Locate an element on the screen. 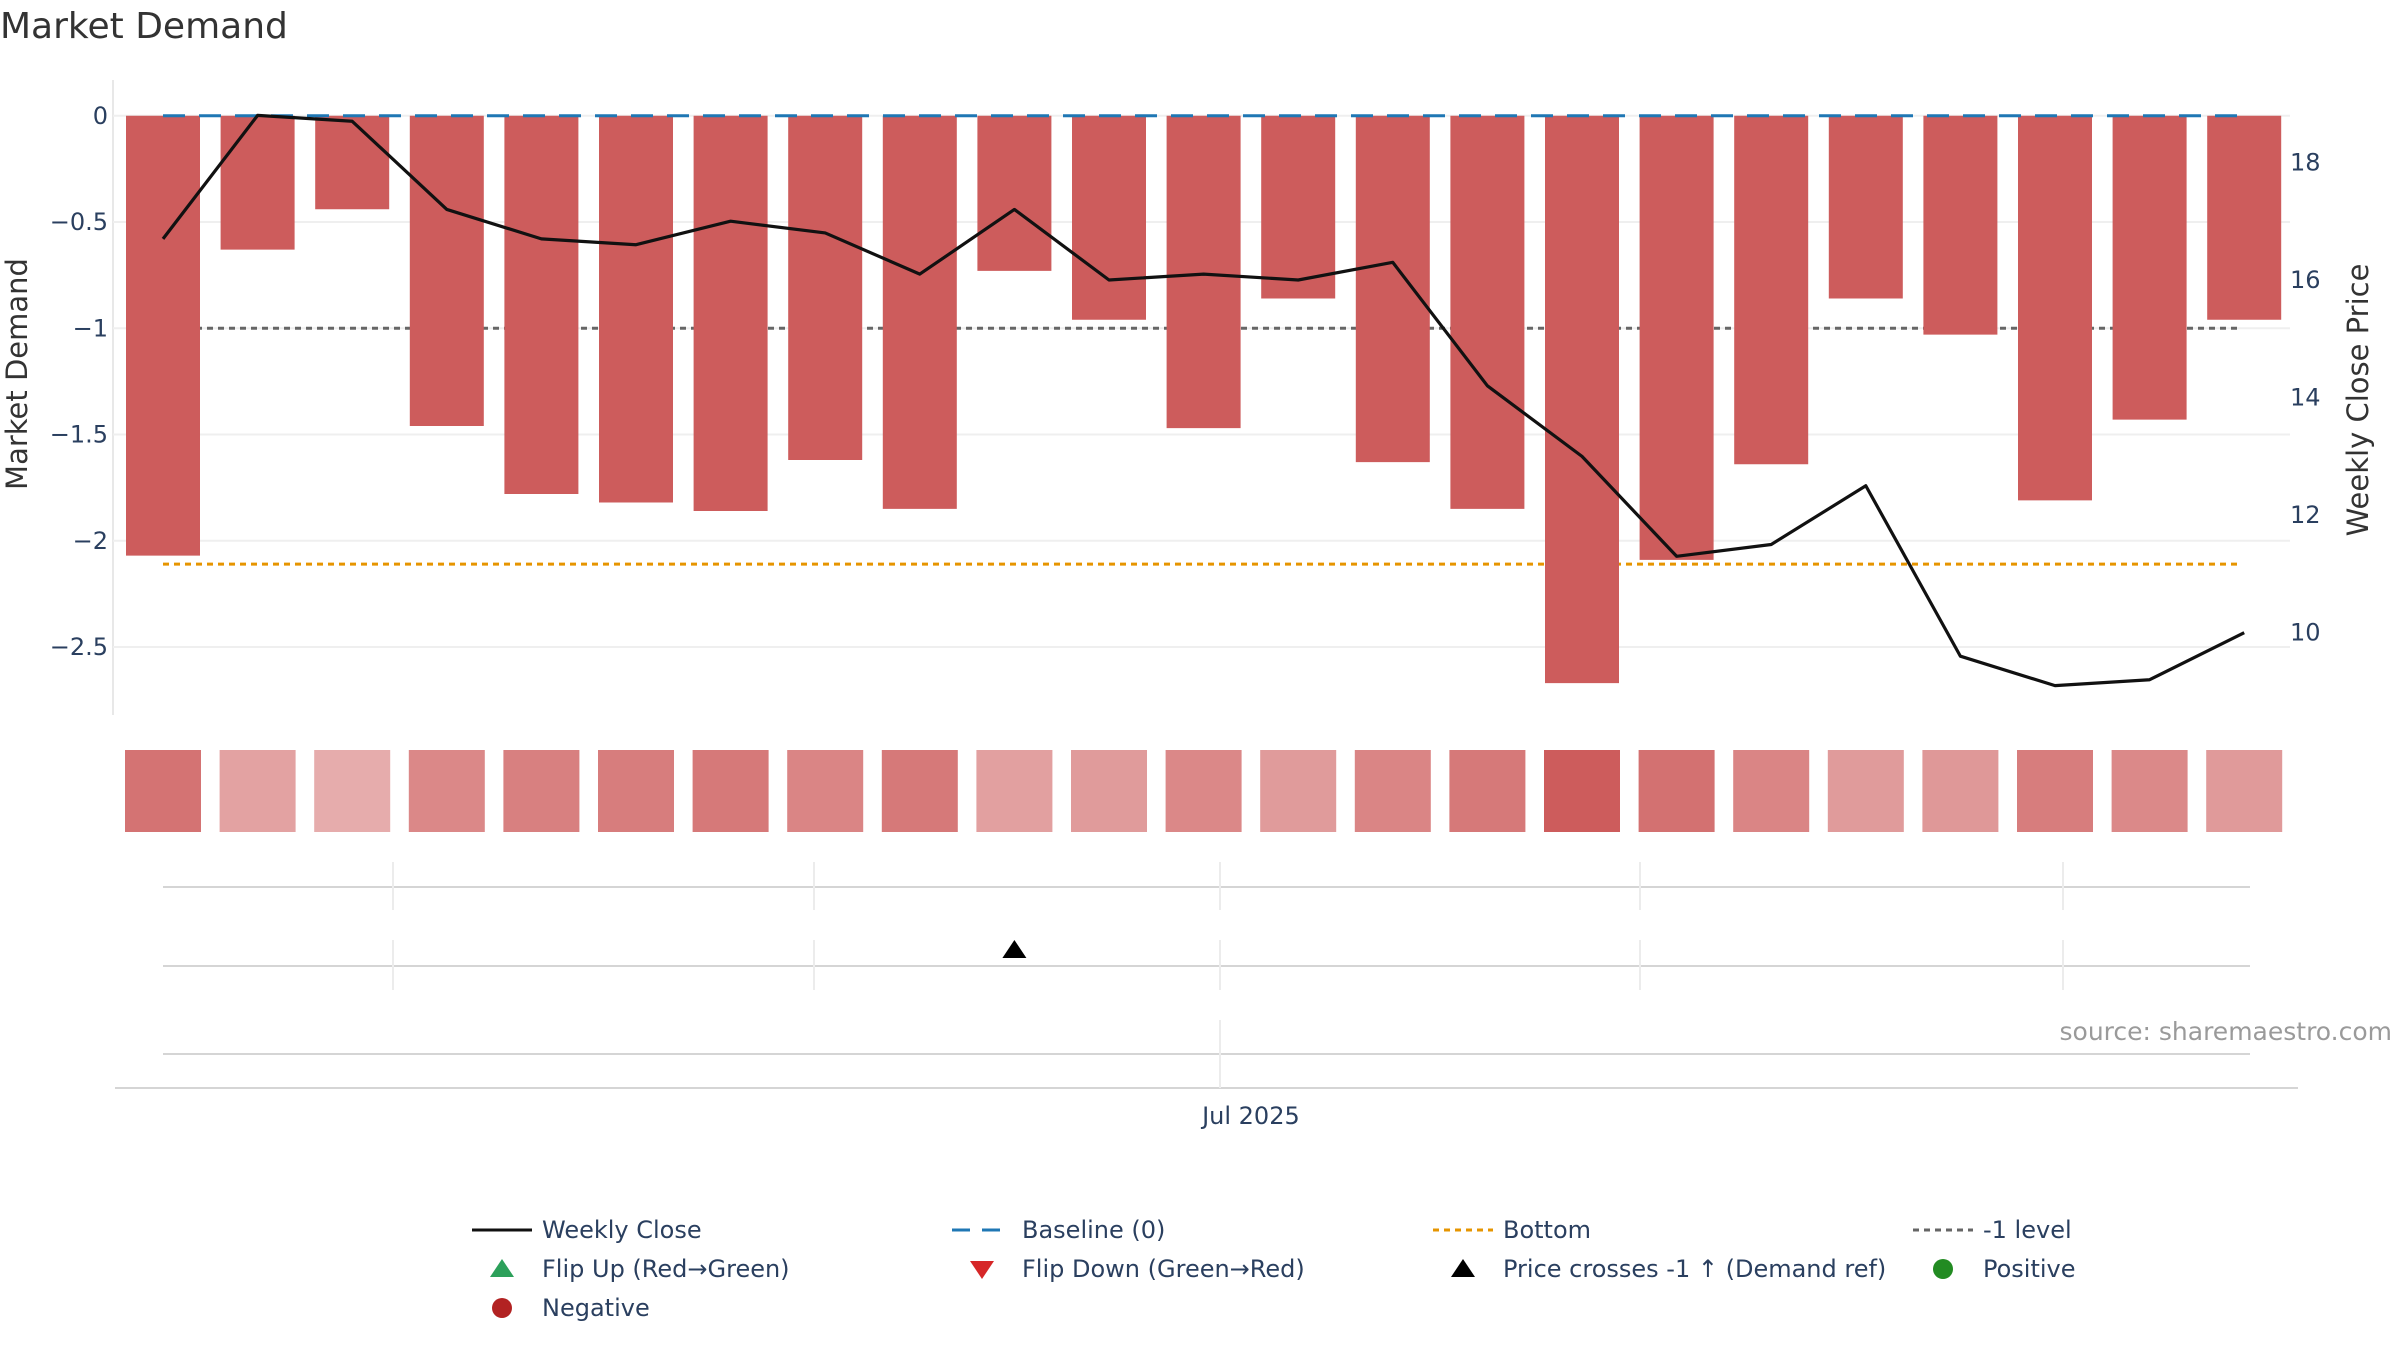 This screenshot has height=1350, width=2400. x-tick-label: Jul 2025 is located at coordinates (1250, 1116).